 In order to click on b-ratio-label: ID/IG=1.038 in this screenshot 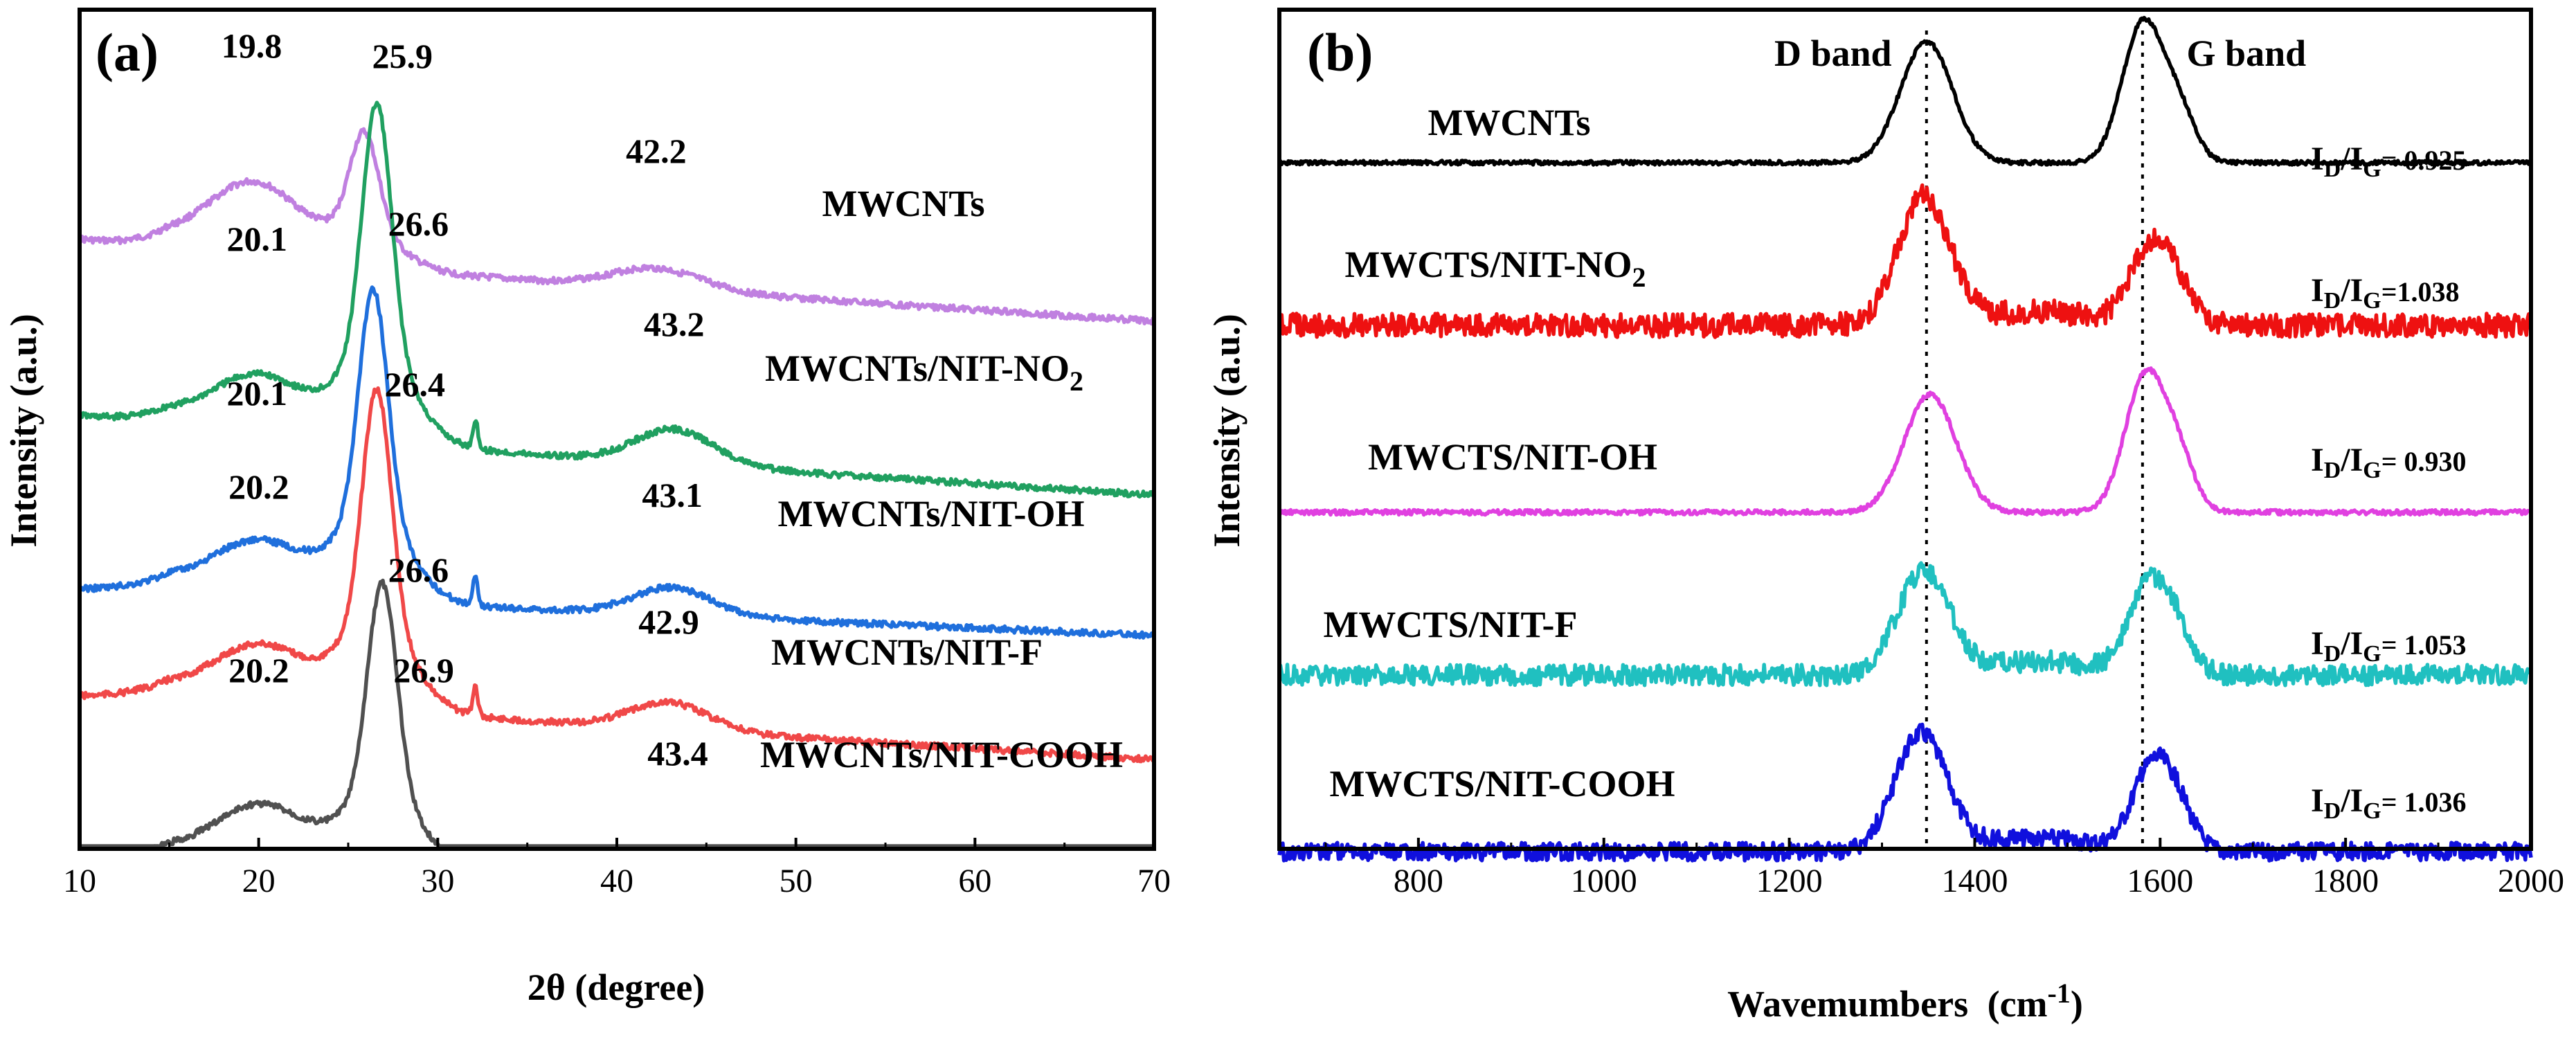, I will do `click(2385, 293)`.